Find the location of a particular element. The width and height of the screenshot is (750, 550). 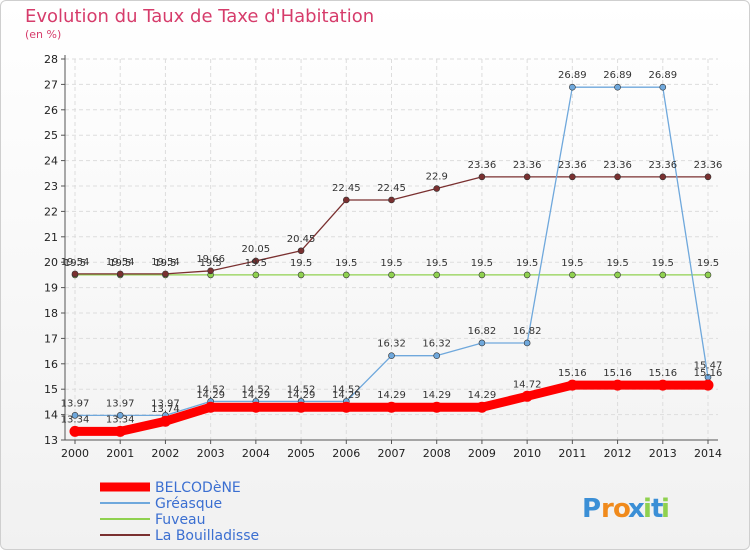

y-tick-label: 24 is located at coordinates (51, 161).